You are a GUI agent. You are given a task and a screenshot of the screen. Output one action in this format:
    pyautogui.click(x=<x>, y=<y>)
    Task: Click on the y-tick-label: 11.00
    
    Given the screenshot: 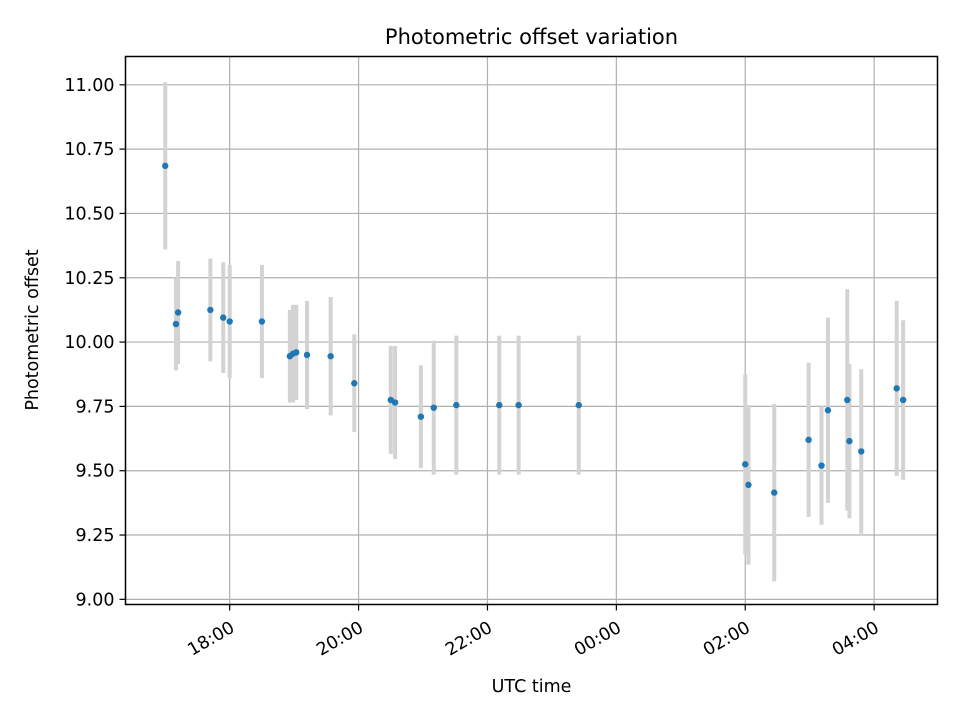 What is the action you would take?
    pyautogui.click(x=89, y=86)
    